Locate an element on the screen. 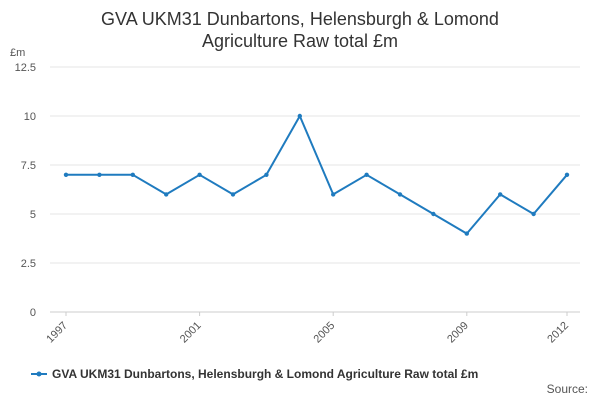  x-tick-label: 2001 is located at coordinates (191, 333).